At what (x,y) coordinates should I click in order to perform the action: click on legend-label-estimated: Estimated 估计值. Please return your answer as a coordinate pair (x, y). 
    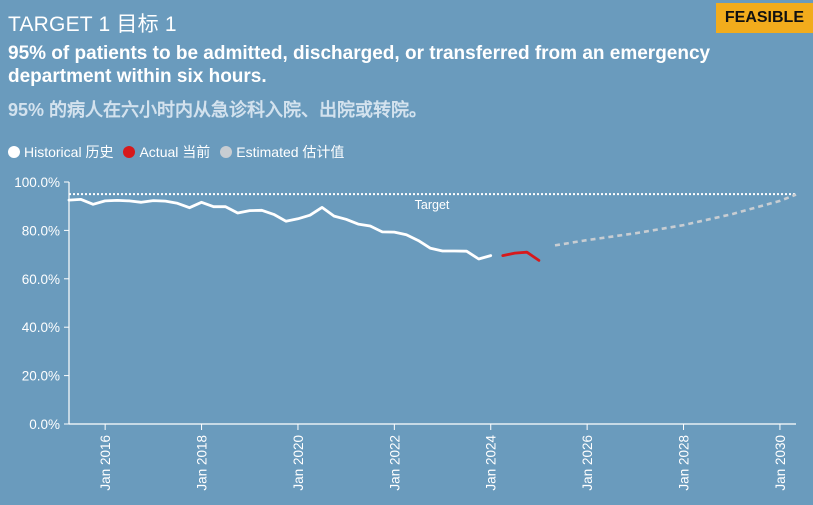
    Looking at the image, I should click on (290, 152).